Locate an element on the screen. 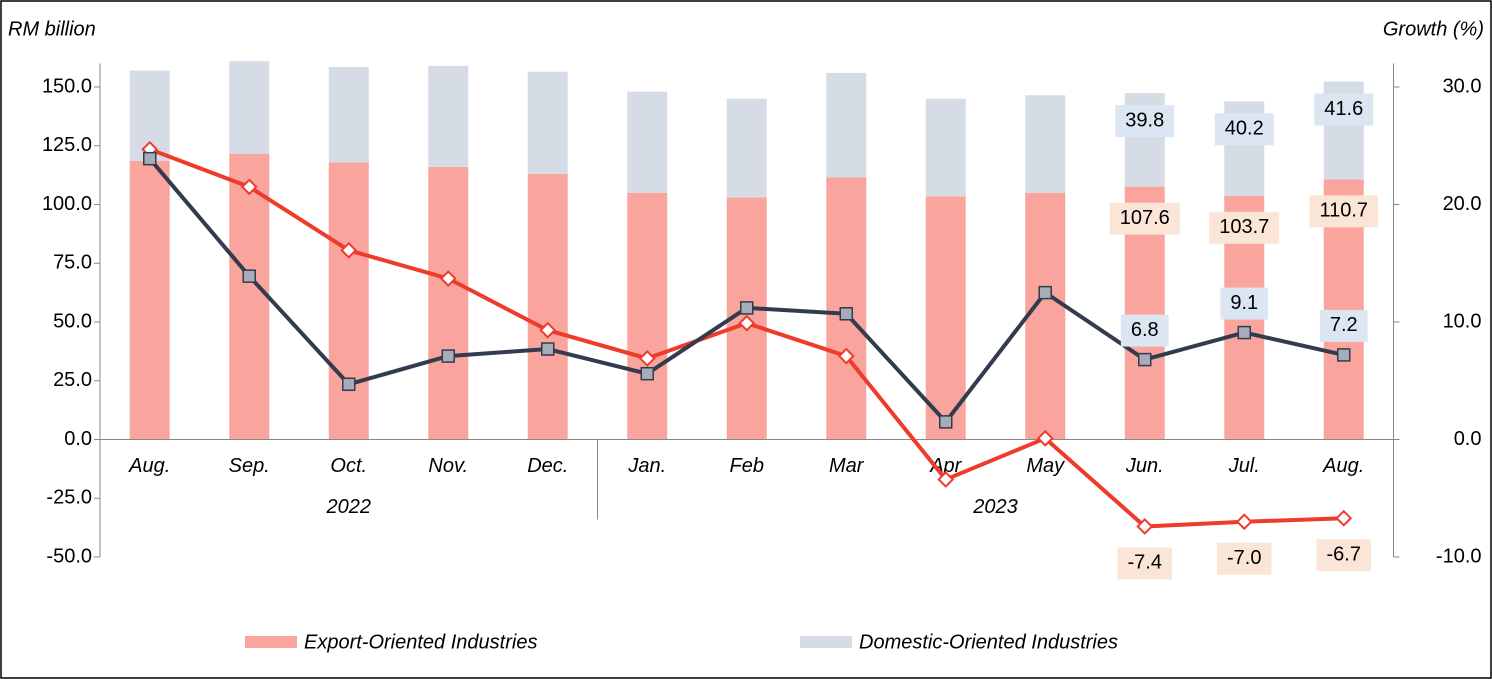 The image size is (1492, 679). data-label: 110.7 is located at coordinates (1343, 211).